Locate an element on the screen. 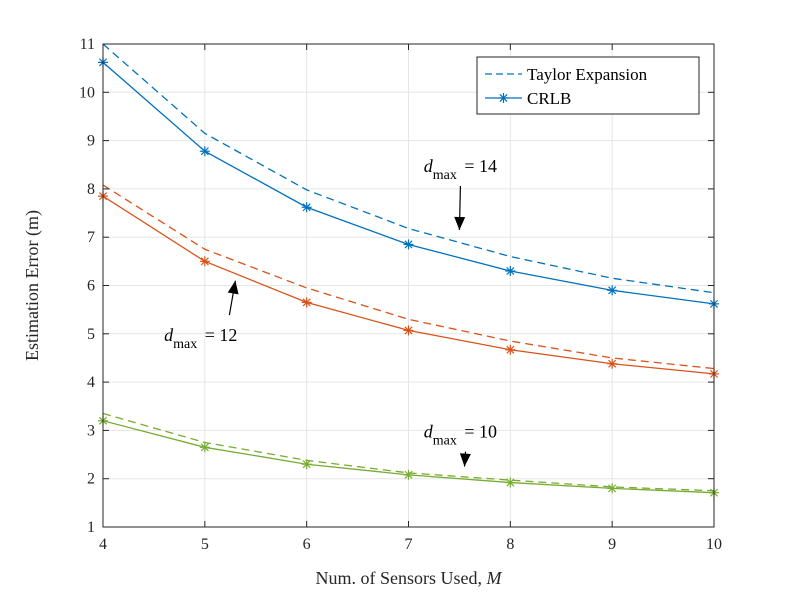  legend-star-marker is located at coordinates (503, 98).